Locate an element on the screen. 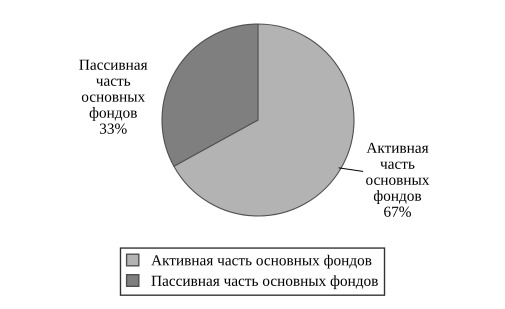 The width and height of the screenshot is (505, 309). slice-label: Активная часть основных фондов is located at coordinates (398, 173).